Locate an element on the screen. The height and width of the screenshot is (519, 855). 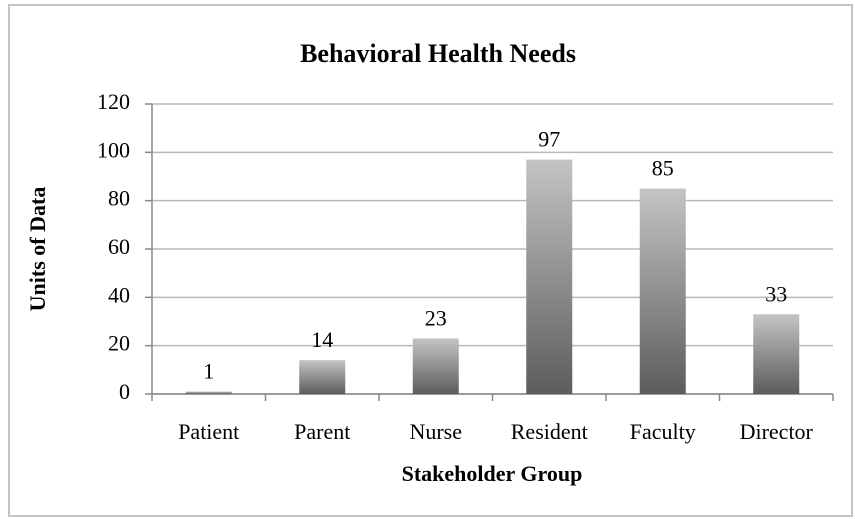
data-label: 85 is located at coordinates (663, 168).